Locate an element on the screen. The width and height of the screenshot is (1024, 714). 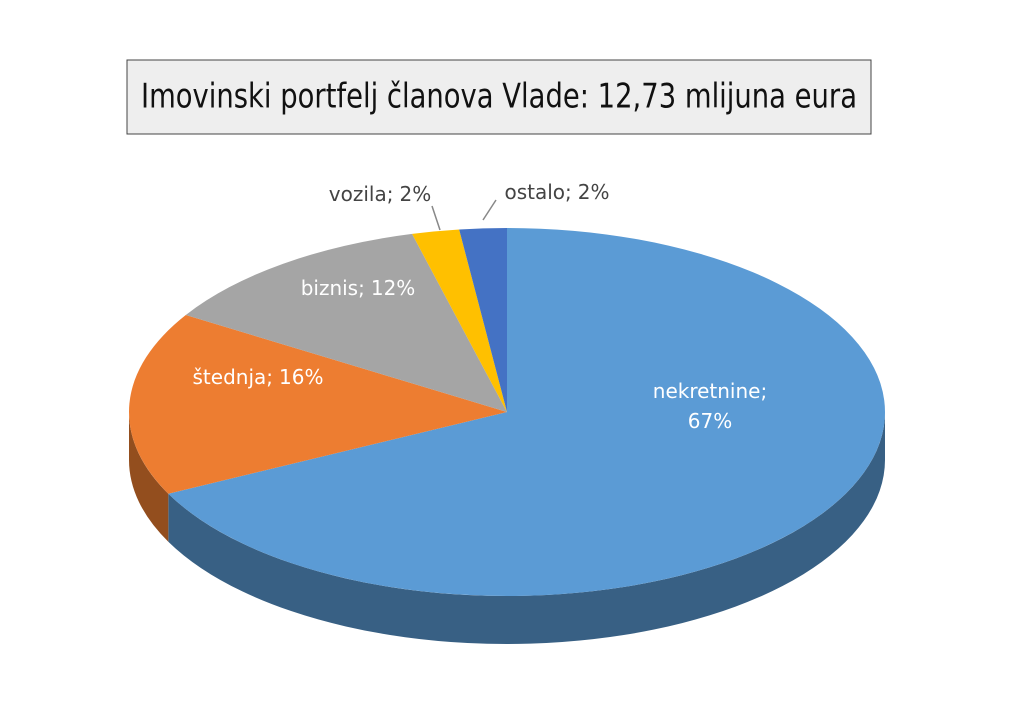
label-category: biznis; is located at coordinates (333, 288).